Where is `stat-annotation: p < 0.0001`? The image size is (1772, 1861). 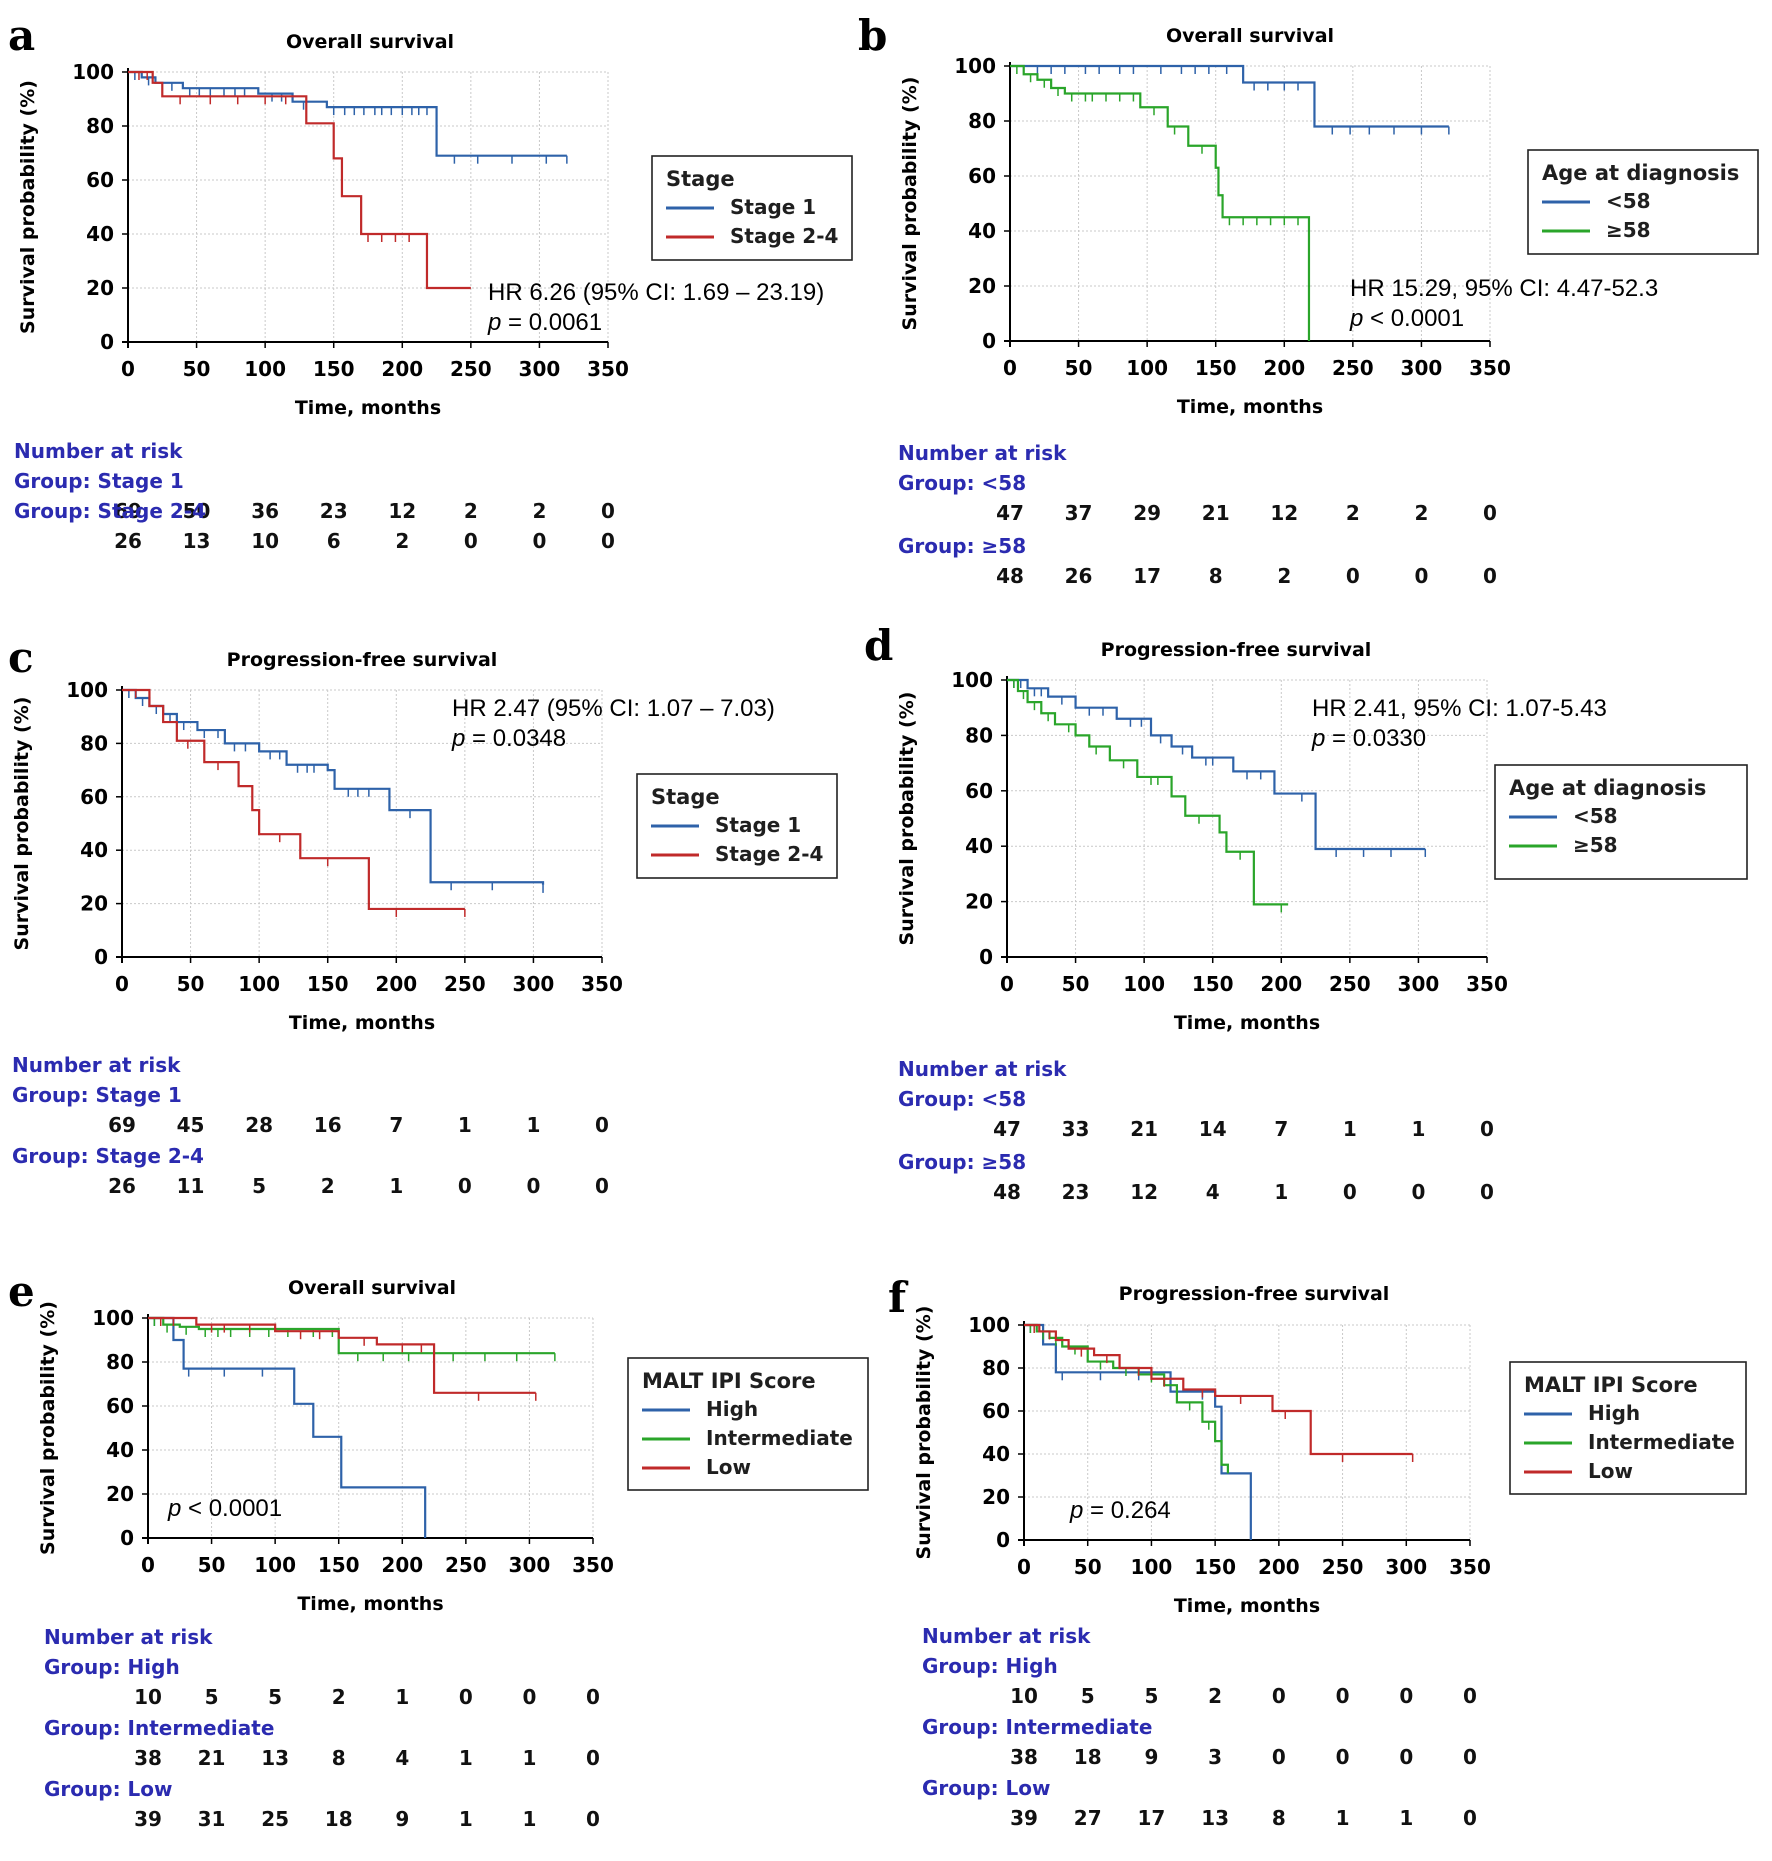
stat-annotation: p < 0.0001 is located at coordinates (224, 1508).